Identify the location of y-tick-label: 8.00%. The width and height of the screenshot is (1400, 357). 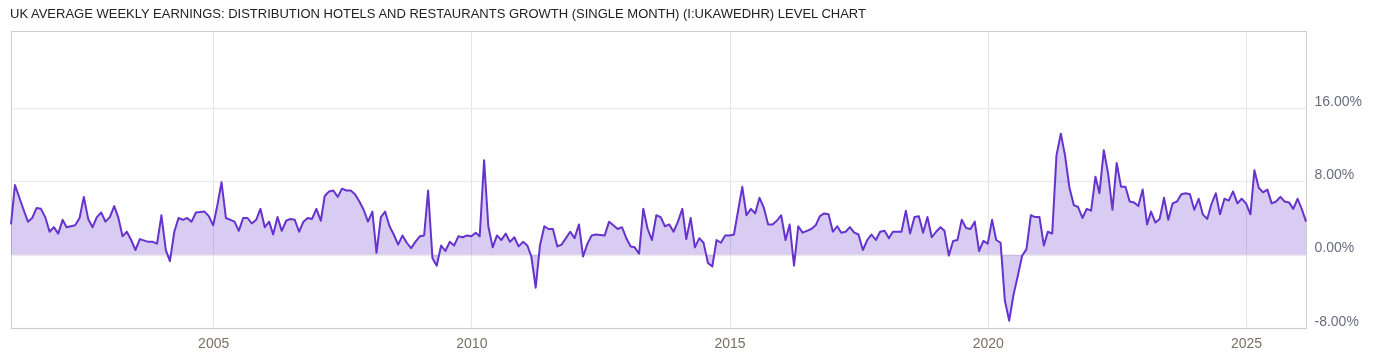
(1334, 173).